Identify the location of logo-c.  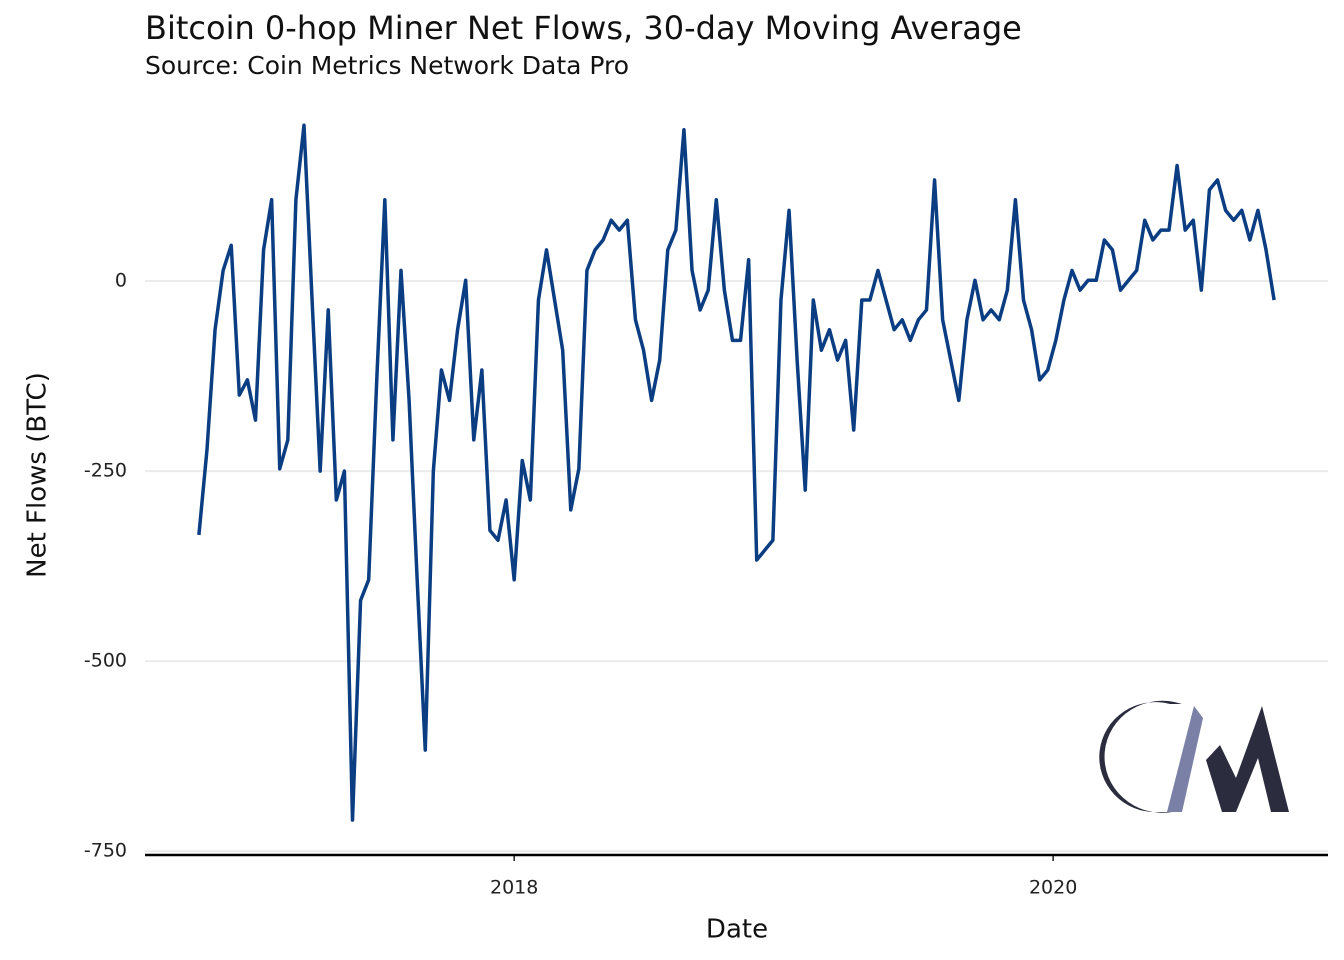
(1140, 756).